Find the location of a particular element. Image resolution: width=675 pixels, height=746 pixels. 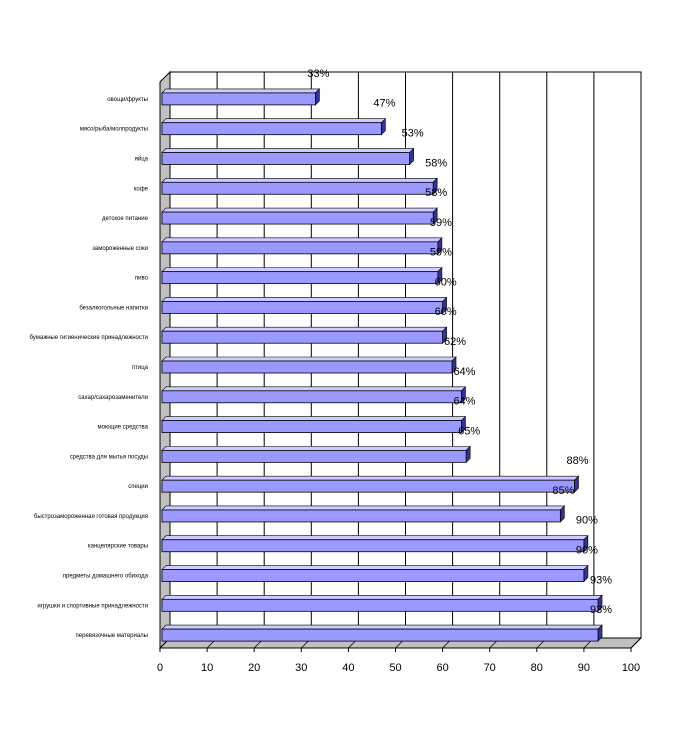

data-label: 33% is located at coordinates (318, 74).